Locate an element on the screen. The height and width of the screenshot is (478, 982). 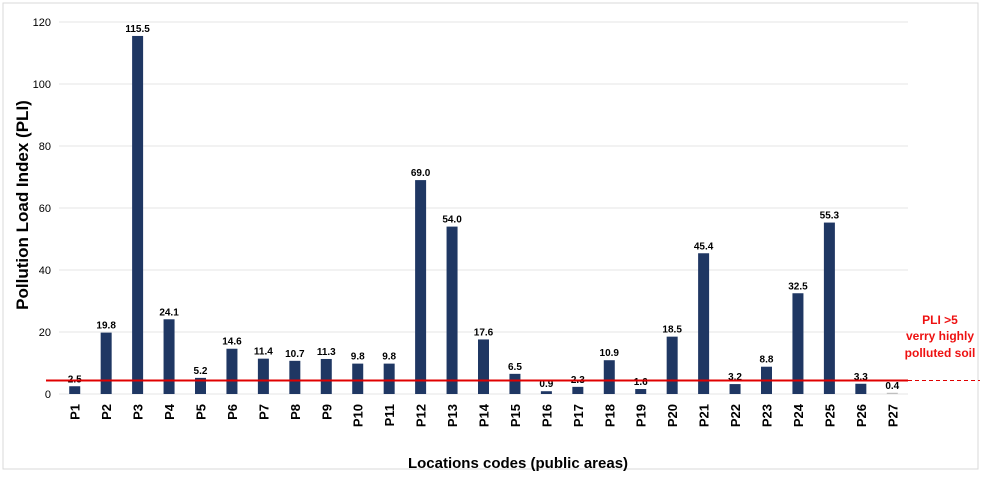
y-tick-label: 0 is located at coordinates (48, 395).